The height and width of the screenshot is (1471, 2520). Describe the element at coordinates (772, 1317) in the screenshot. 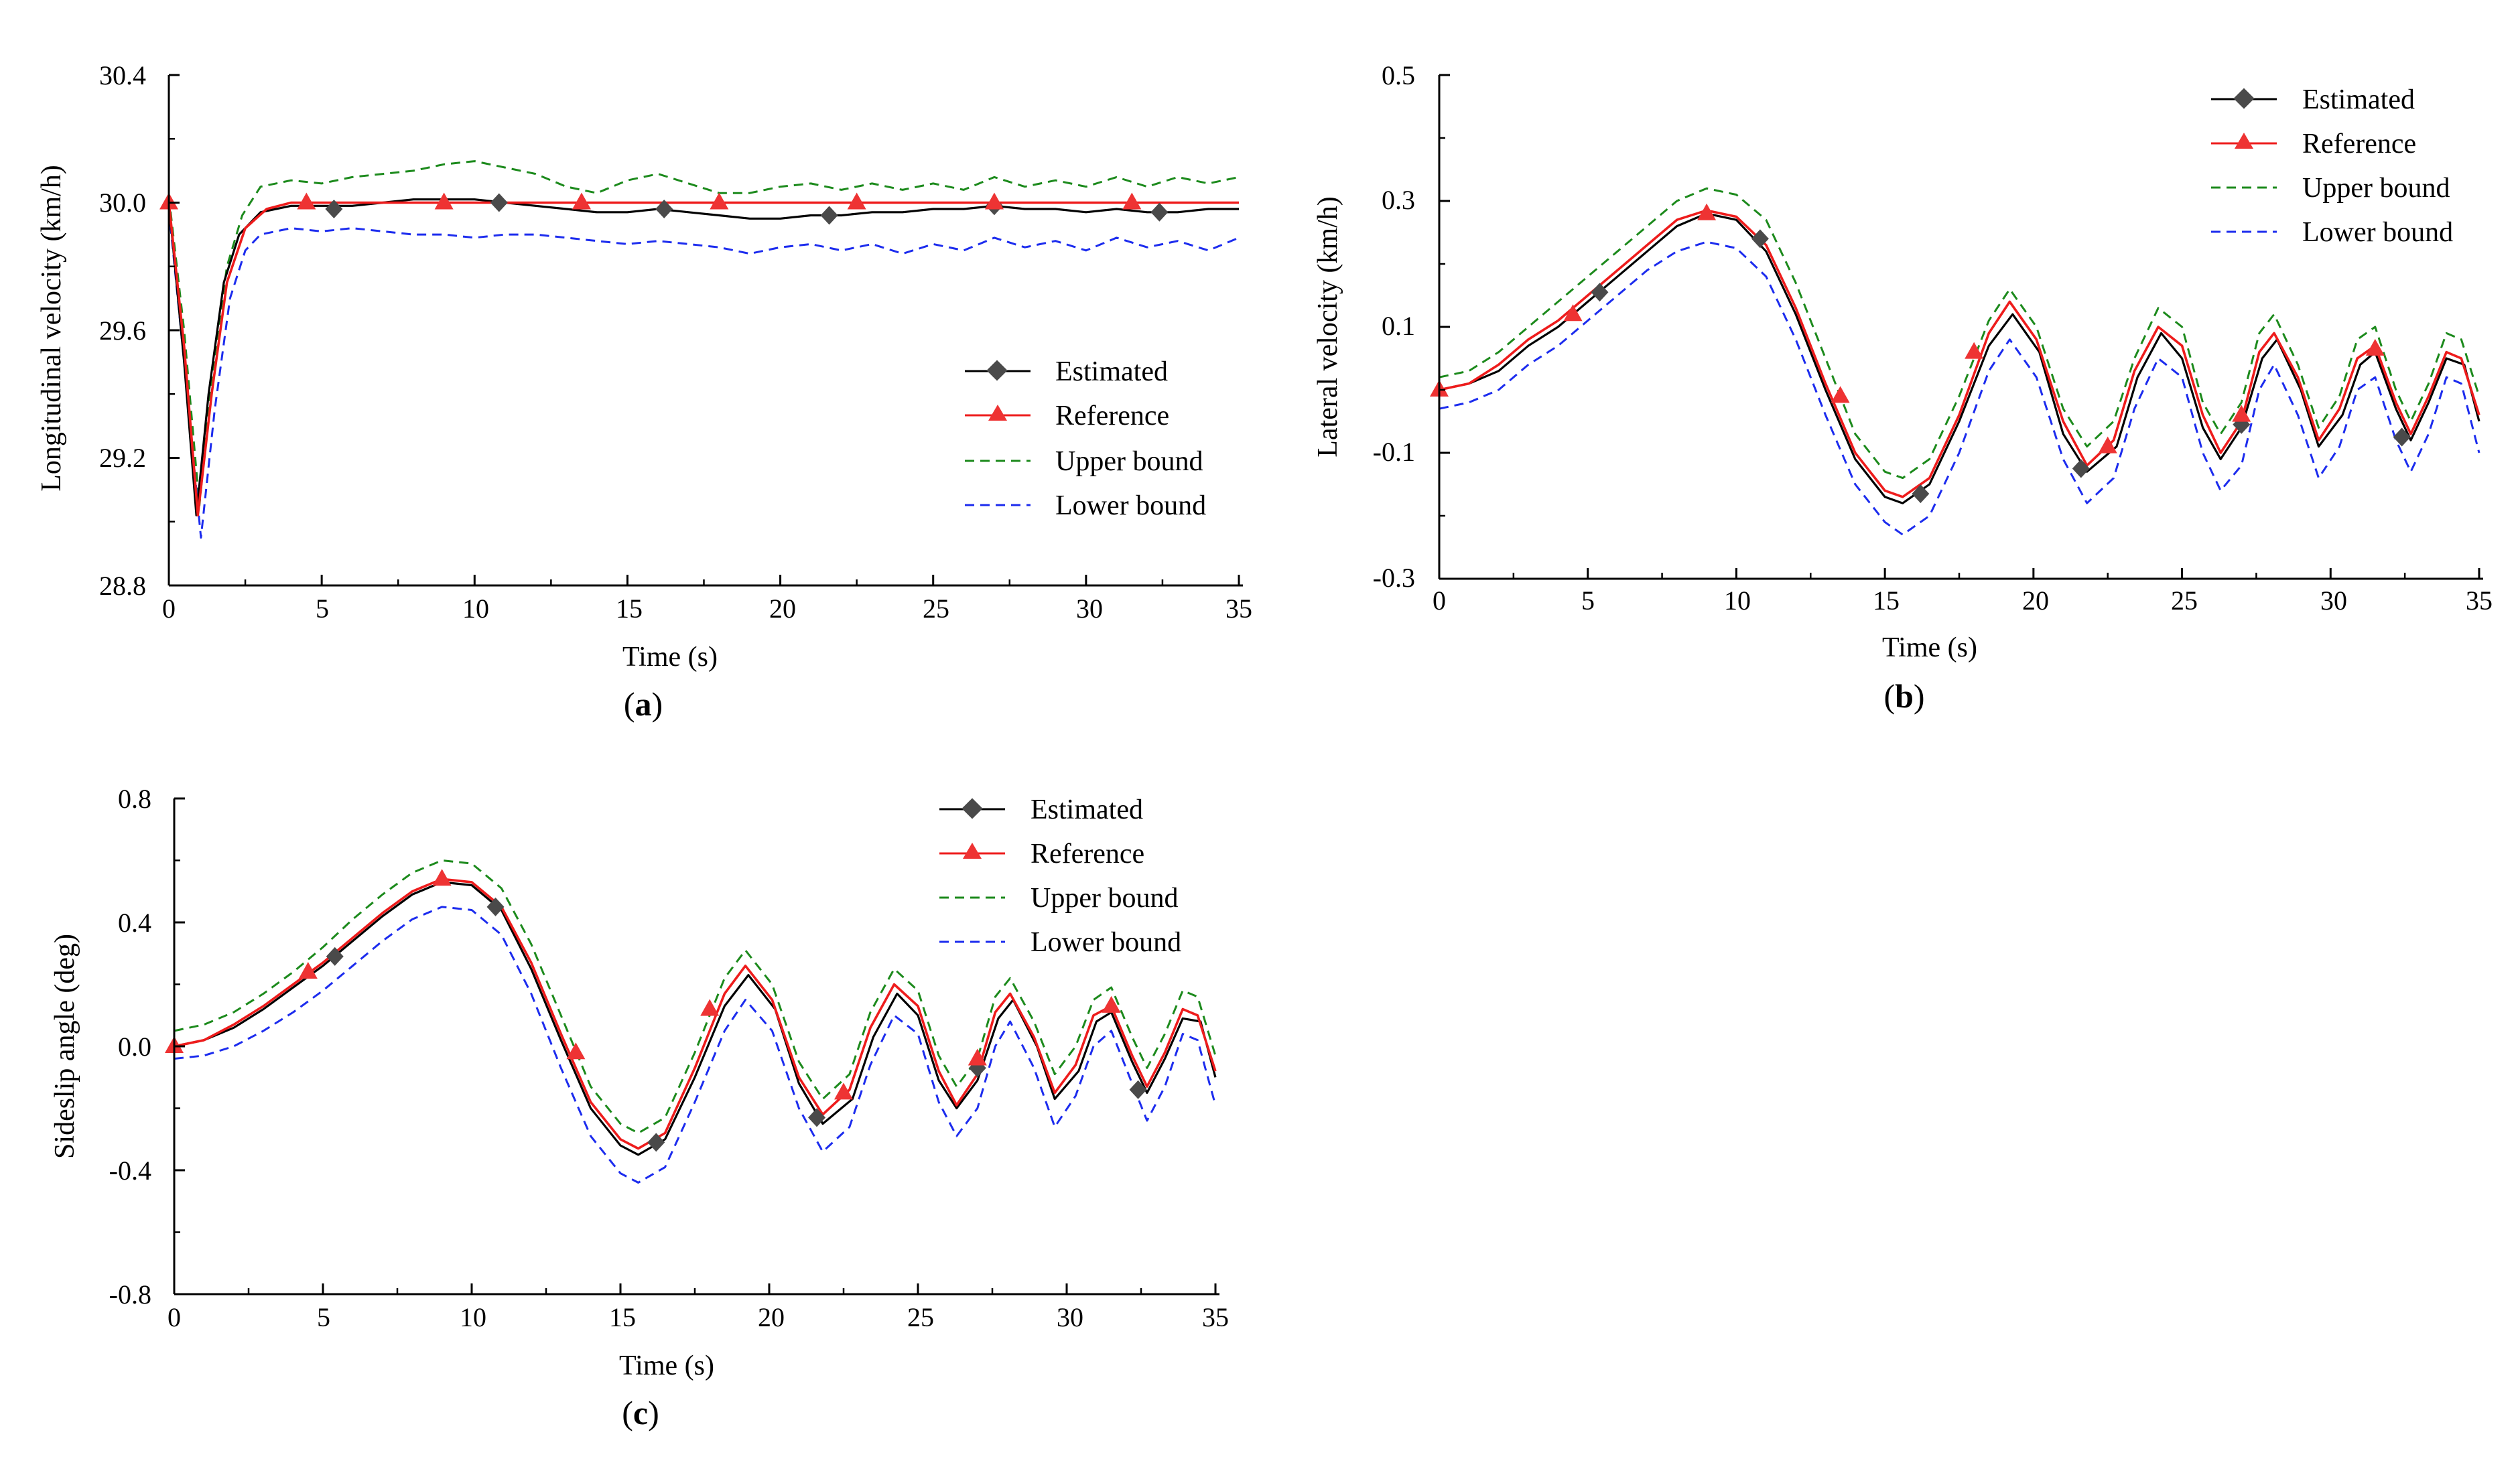

I see `panel-c-xtick-label: 20` at that location.